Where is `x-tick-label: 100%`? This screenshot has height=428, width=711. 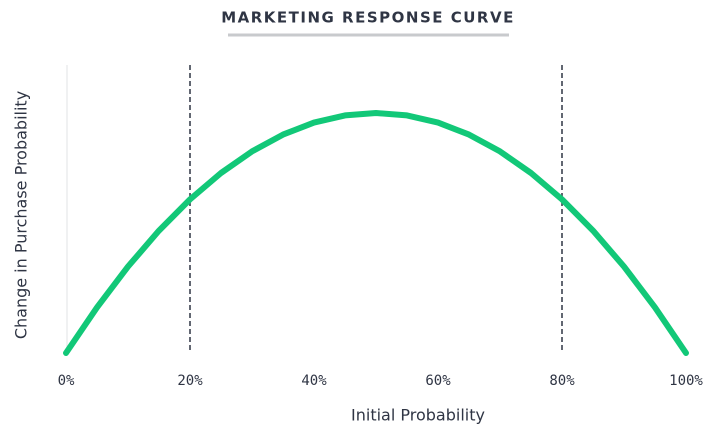
x-tick-label: 100% is located at coordinates (686, 381).